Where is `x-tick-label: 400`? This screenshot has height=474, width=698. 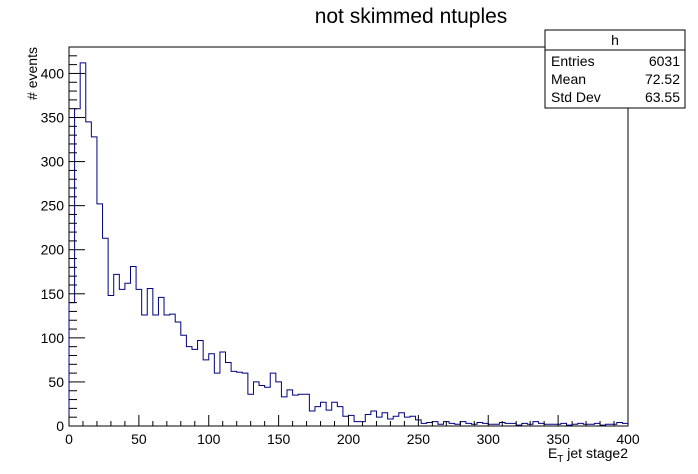 x-tick-label: 400 is located at coordinates (628, 439).